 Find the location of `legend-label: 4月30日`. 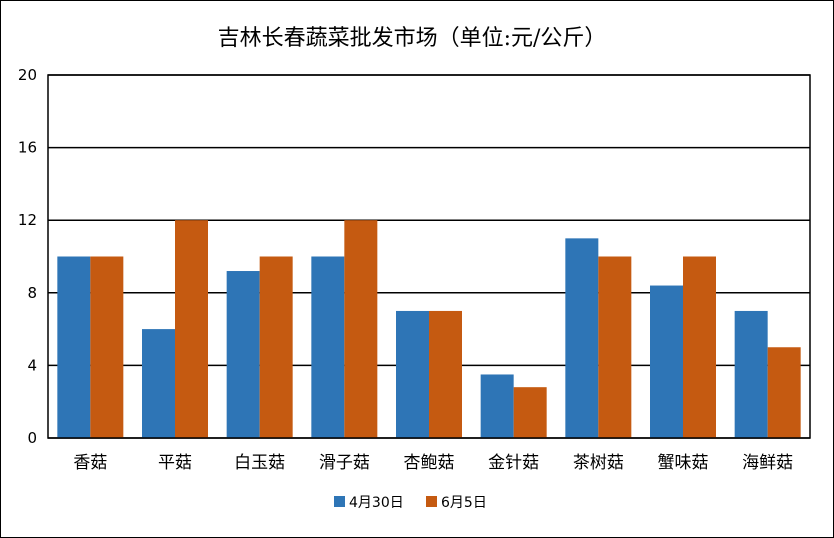

legend-label: 4月30日 is located at coordinates (376, 503).